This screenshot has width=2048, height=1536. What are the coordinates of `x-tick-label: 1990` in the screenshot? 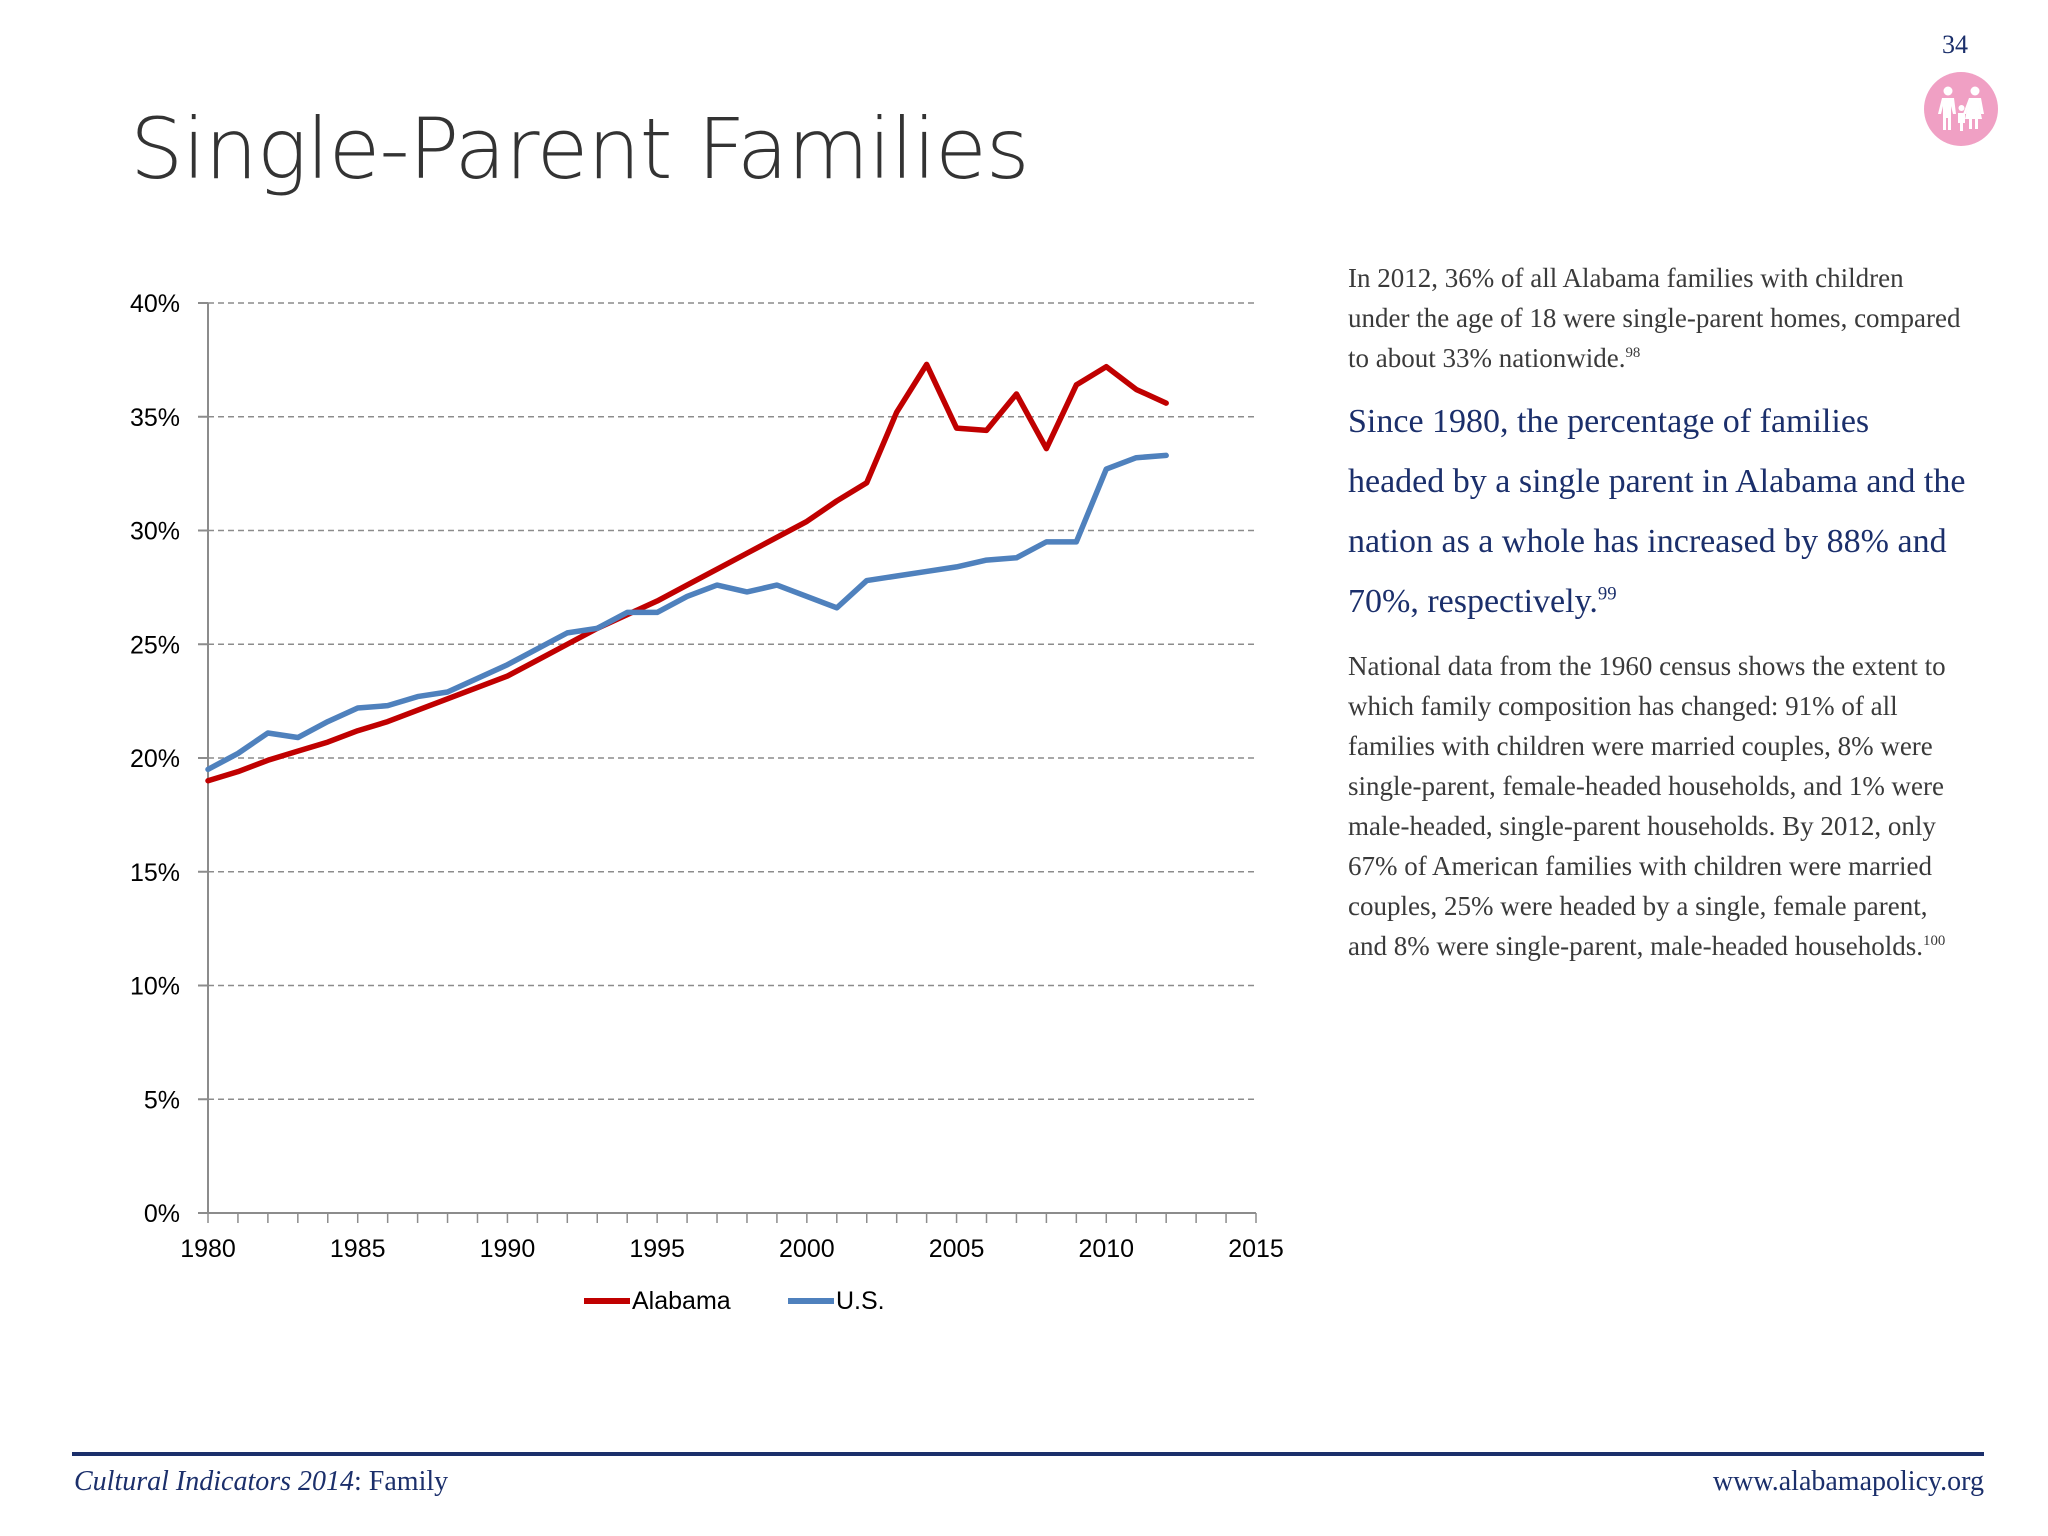 It's located at (508, 1249).